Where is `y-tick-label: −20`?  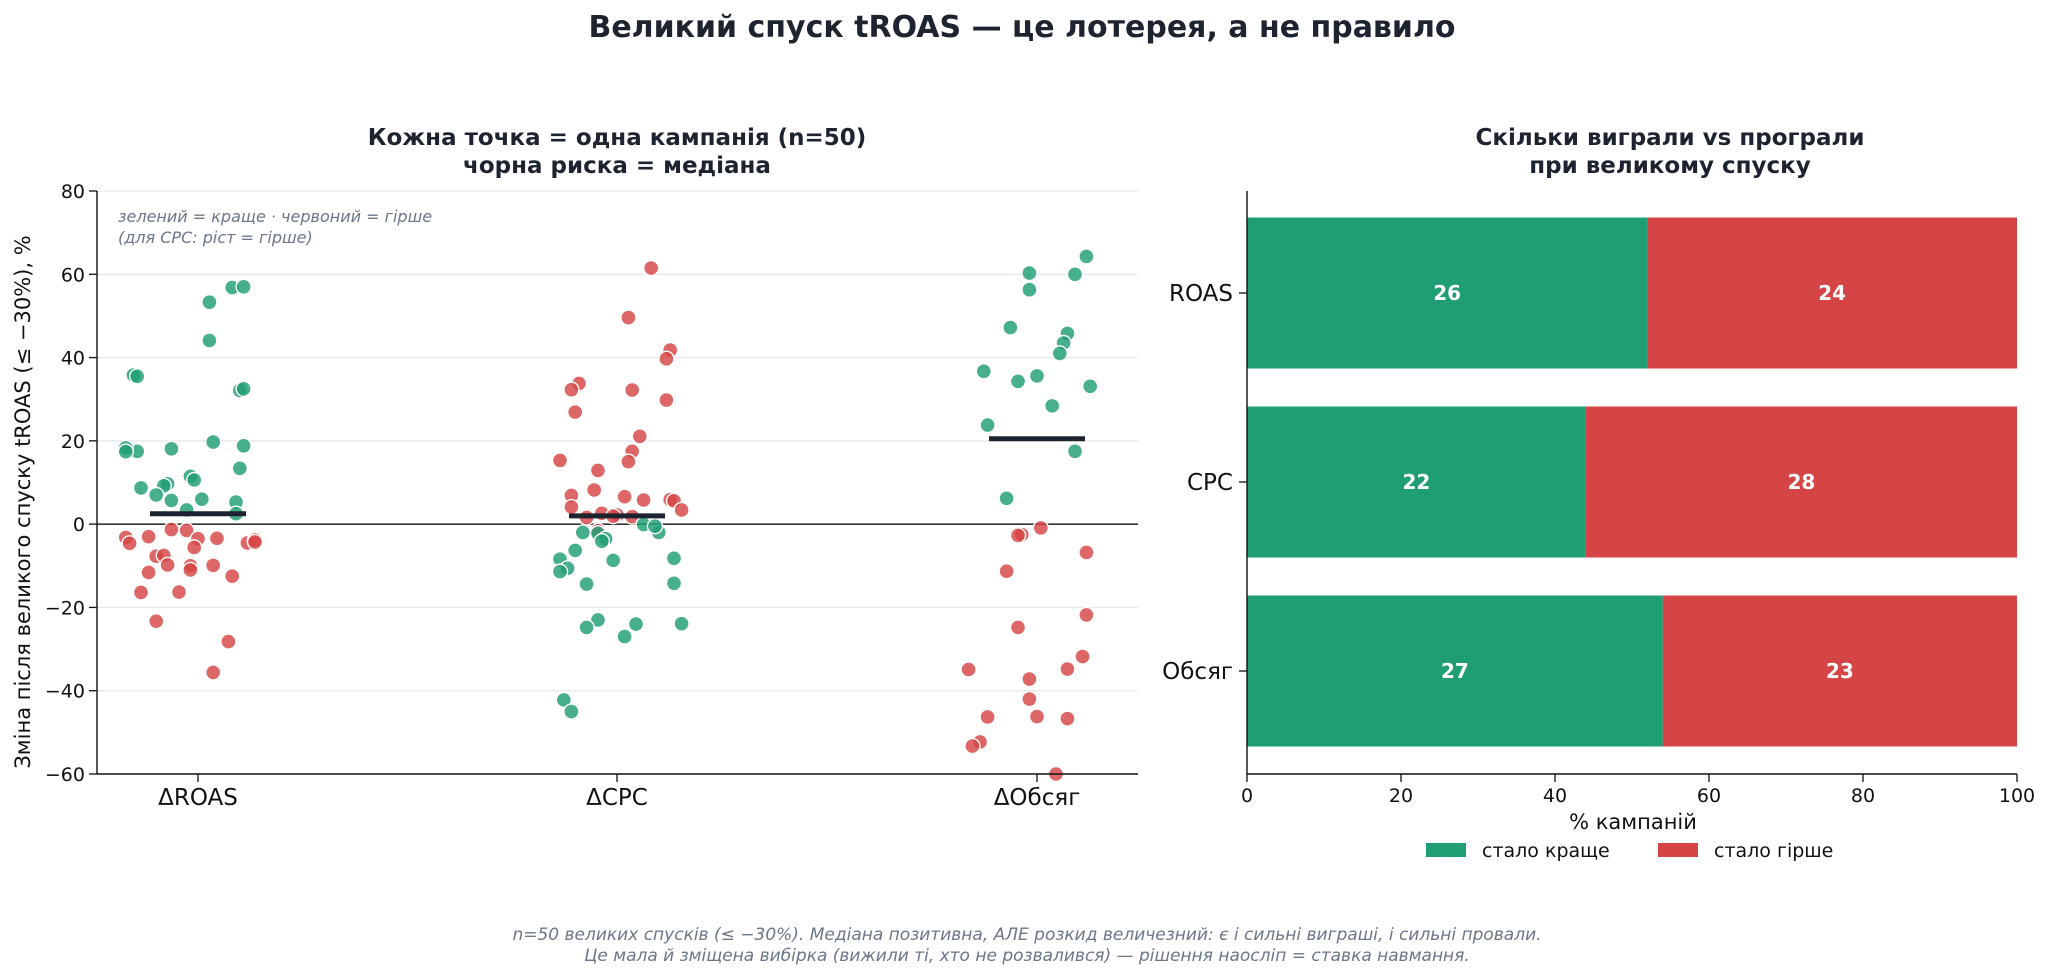
y-tick-label: −20 is located at coordinates (65, 608).